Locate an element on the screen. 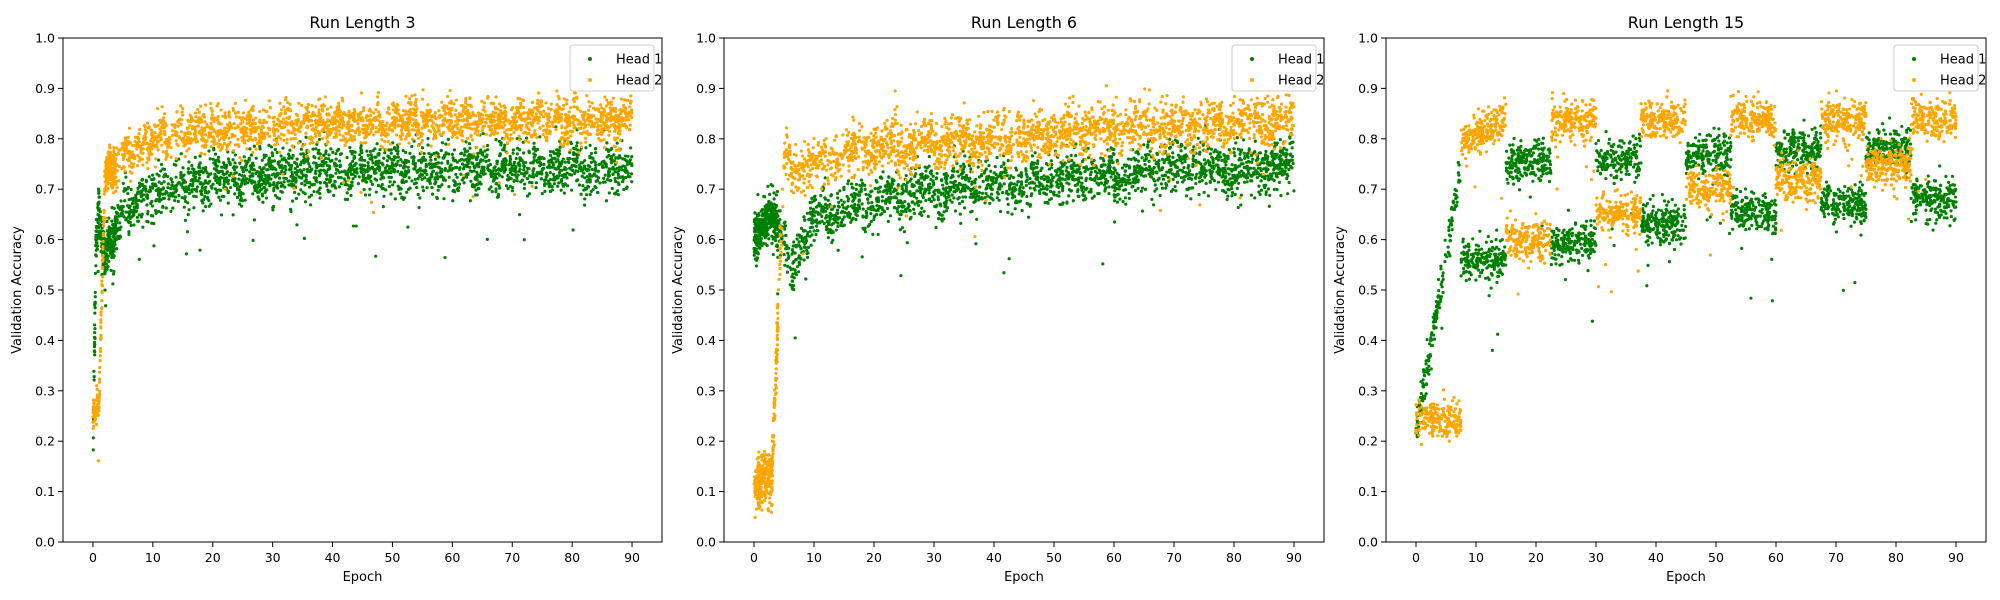 The width and height of the screenshot is (2000, 600). x-tick-label: 60 is located at coordinates (452, 557).